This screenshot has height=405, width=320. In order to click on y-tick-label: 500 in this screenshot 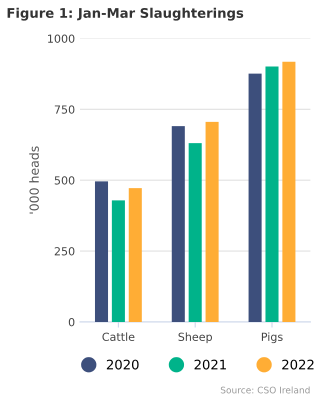, I will do `click(64, 180)`.